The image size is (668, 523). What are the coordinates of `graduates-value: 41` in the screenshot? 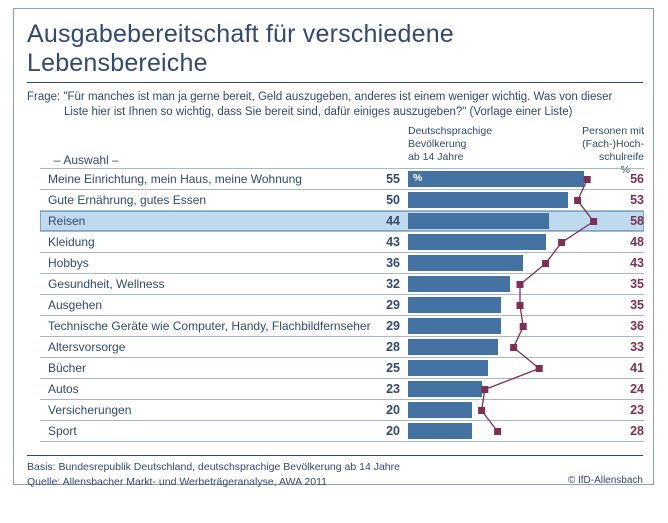 It's located at (637, 368).